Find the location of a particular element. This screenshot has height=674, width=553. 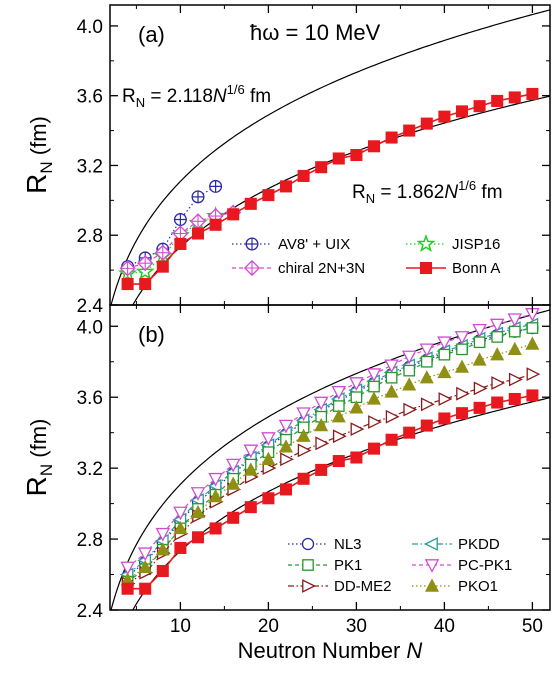

legend-label: NL3 is located at coordinates (348, 544).